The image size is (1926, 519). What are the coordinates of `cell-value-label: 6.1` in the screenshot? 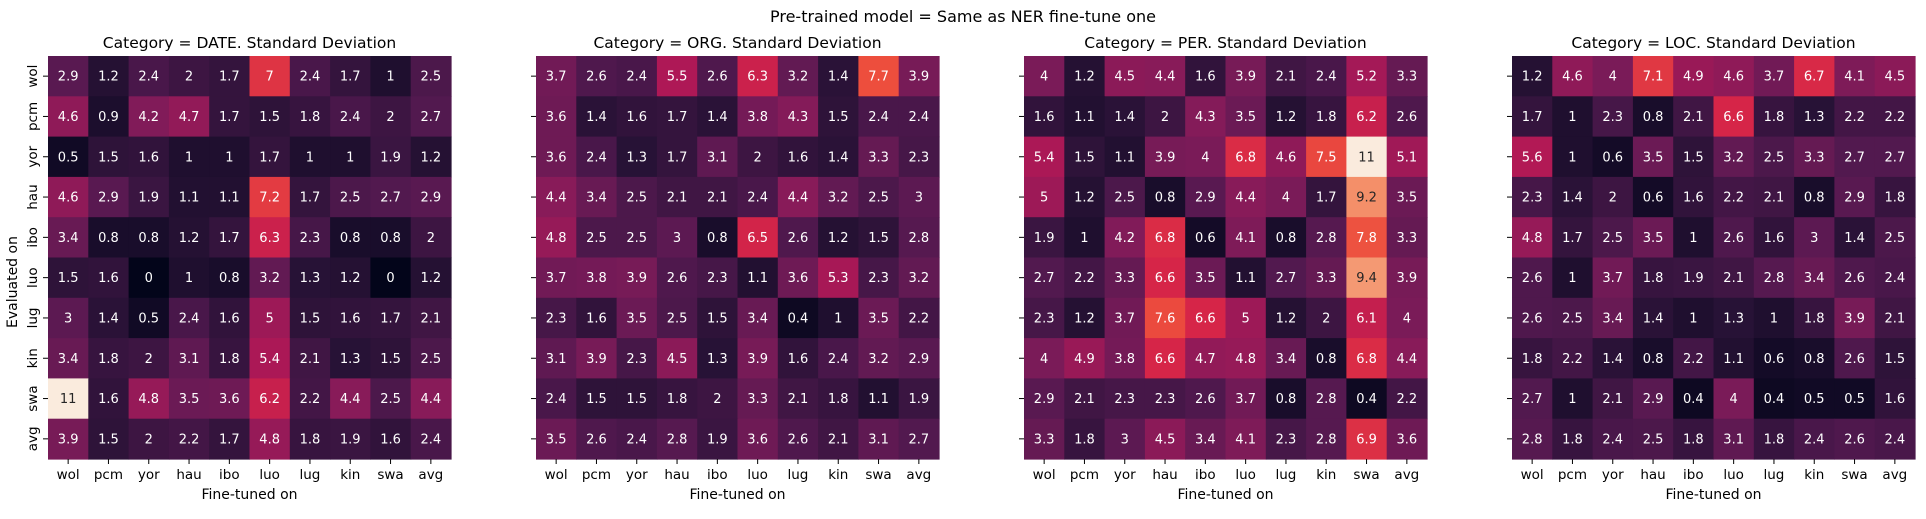 It's located at (1366, 318).